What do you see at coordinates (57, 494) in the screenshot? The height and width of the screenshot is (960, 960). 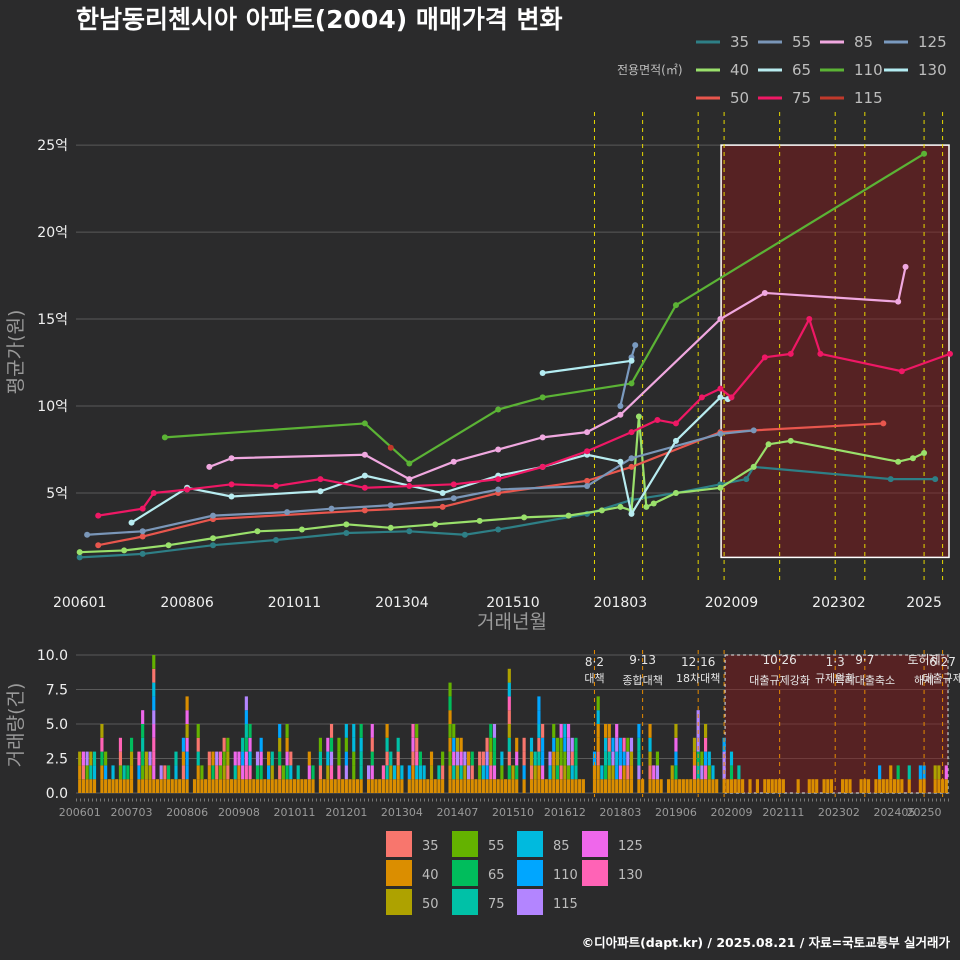 I see `price-y-tick-label: 5억` at bounding box center [57, 494].